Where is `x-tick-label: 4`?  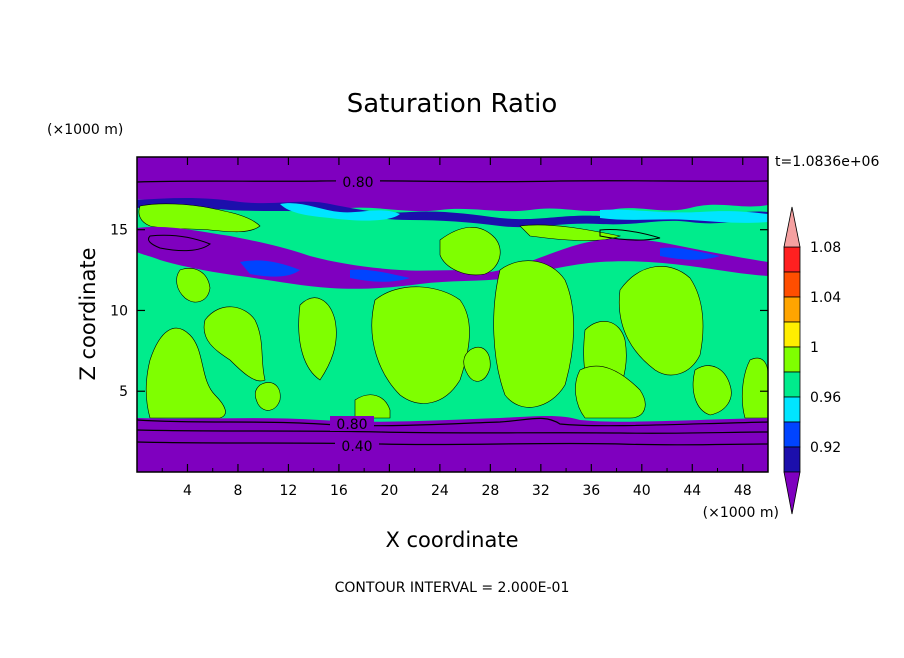
x-tick-label: 4 is located at coordinates (187, 491).